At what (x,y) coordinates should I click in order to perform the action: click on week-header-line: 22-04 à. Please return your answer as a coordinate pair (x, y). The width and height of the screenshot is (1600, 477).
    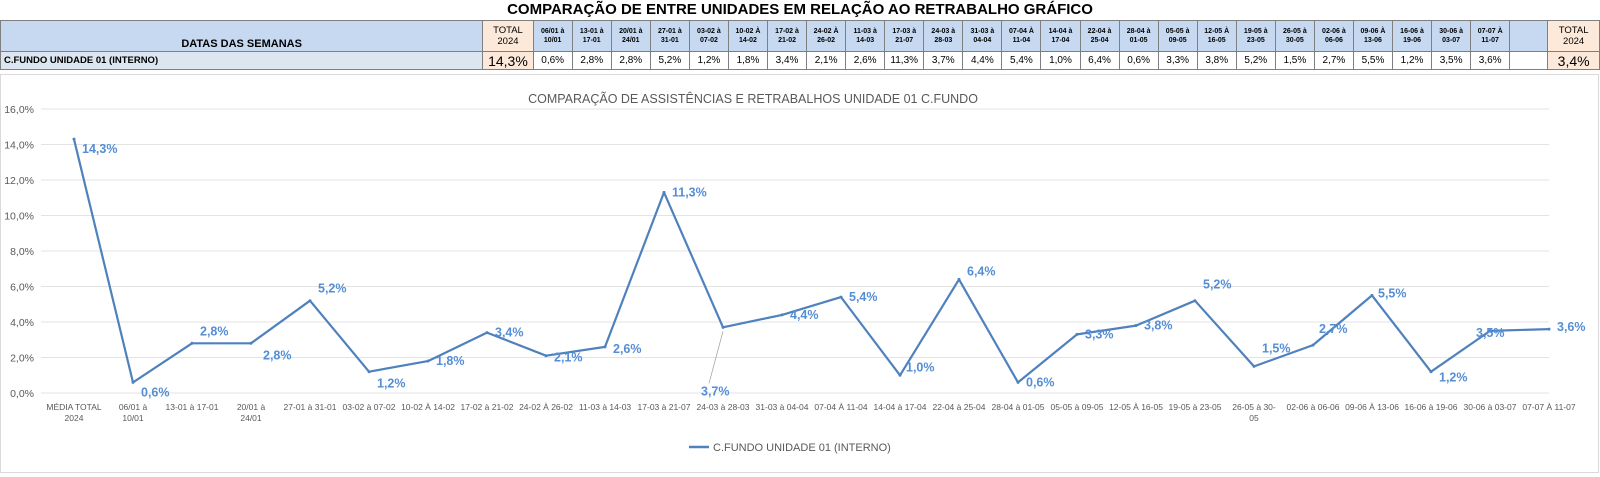
    Looking at the image, I should click on (1099, 31).